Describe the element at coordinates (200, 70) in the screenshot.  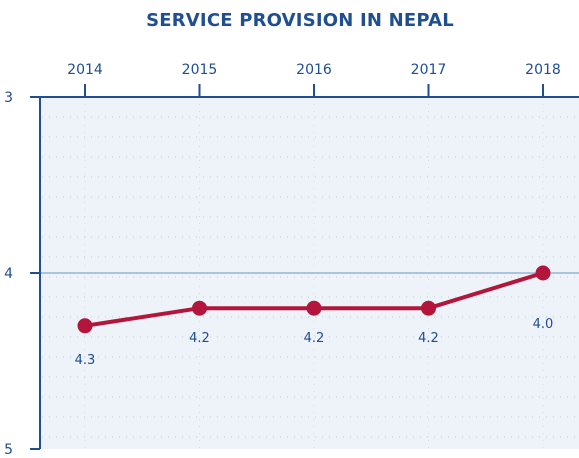
I see `x-tick-label: 2015` at that location.